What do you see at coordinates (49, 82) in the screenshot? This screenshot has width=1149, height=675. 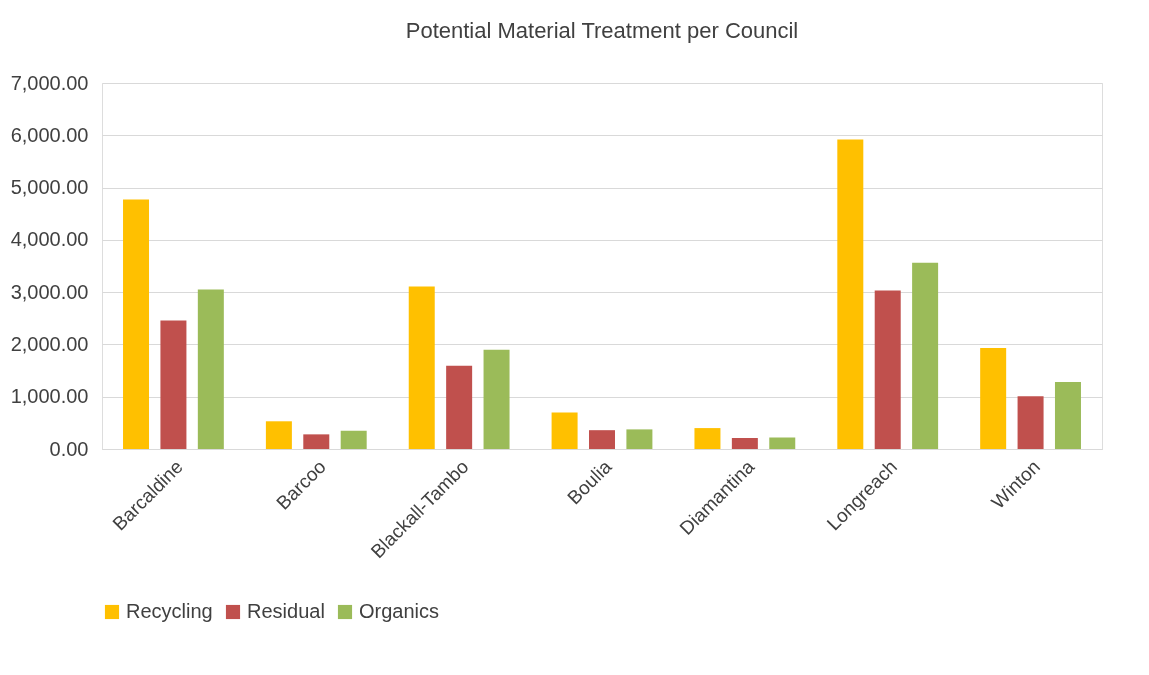 I see `y-tick-label: 7,000.00` at bounding box center [49, 82].